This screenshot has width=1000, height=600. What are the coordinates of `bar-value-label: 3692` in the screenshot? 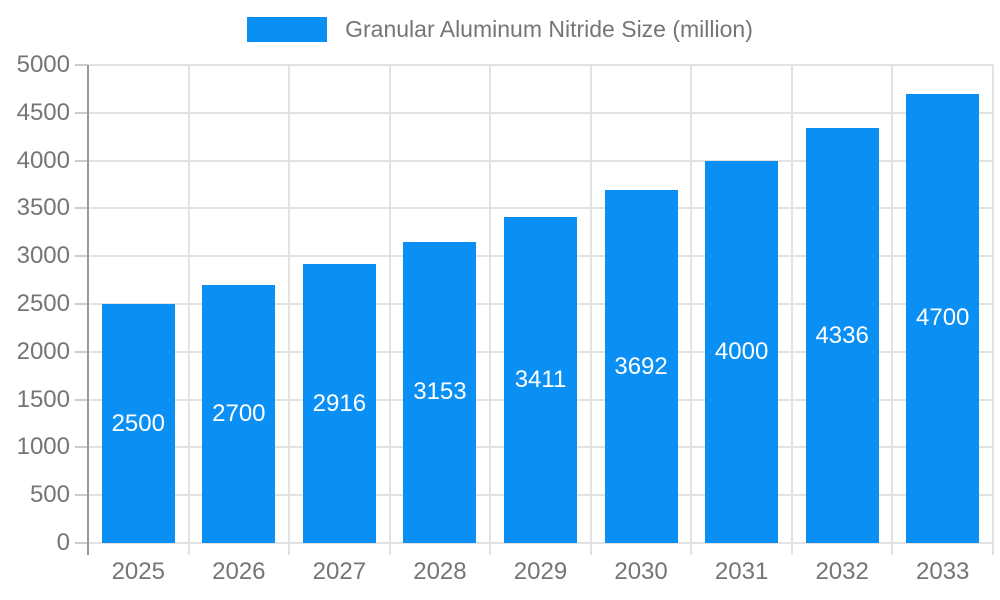 It's located at (641, 366).